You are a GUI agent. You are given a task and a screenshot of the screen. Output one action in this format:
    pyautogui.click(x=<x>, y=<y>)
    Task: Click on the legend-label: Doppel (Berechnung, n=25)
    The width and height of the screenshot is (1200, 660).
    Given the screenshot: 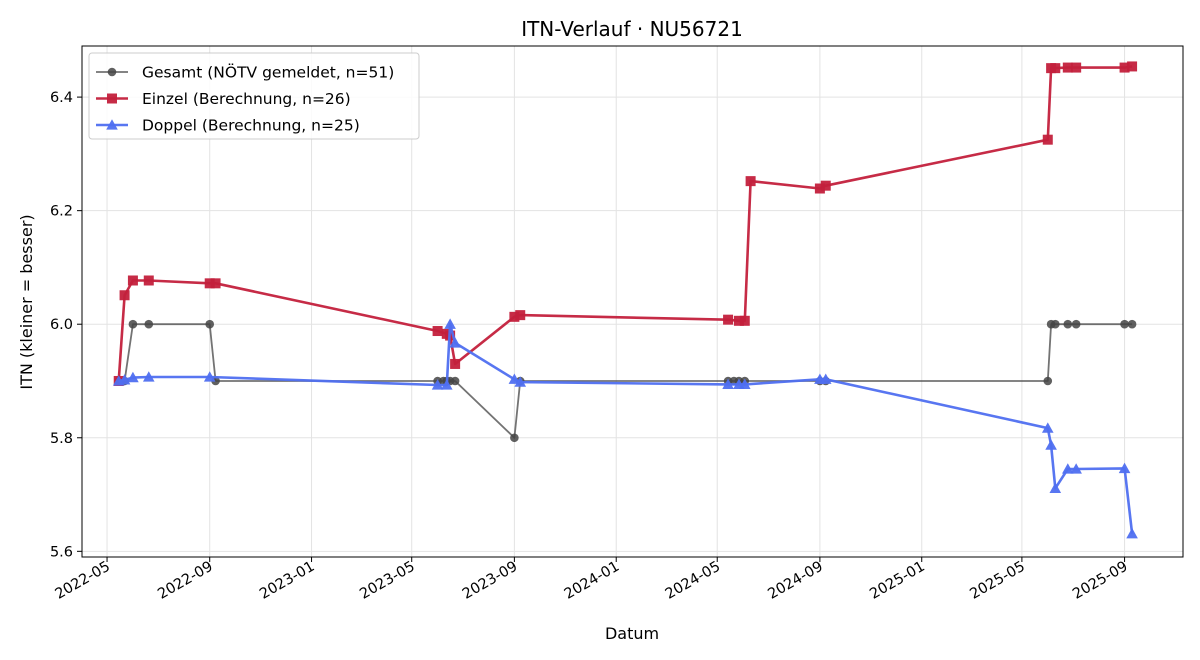 What is the action you would take?
    pyautogui.click(x=251, y=126)
    